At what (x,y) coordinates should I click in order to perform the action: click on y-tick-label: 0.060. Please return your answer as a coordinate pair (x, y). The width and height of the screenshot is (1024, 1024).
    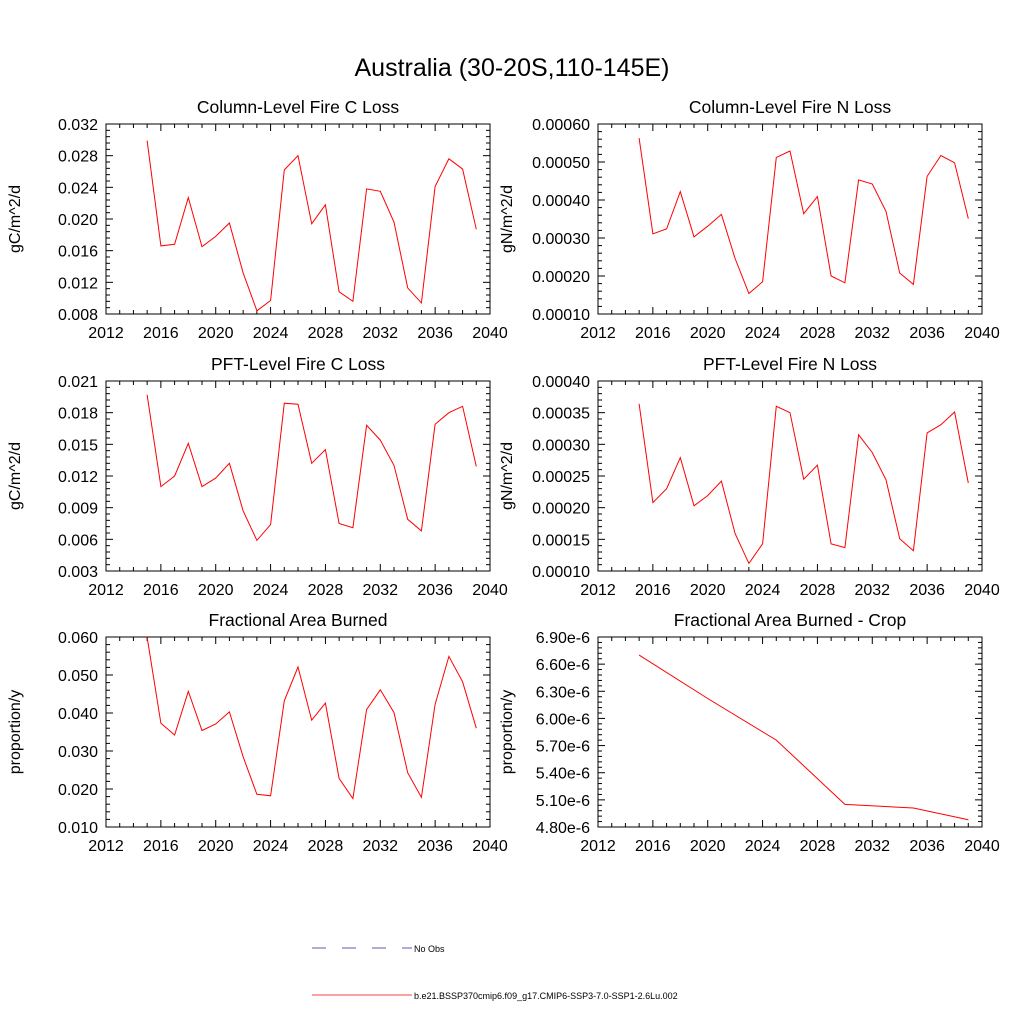
    Looking at the image, I should click on (78, 638).